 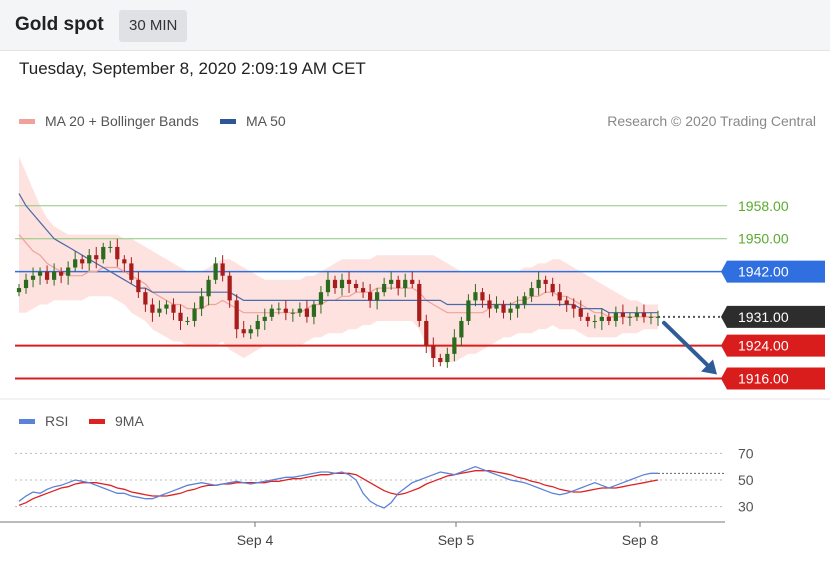 I want to click on ma20-legend-swatch, so click(x=27, y=121).